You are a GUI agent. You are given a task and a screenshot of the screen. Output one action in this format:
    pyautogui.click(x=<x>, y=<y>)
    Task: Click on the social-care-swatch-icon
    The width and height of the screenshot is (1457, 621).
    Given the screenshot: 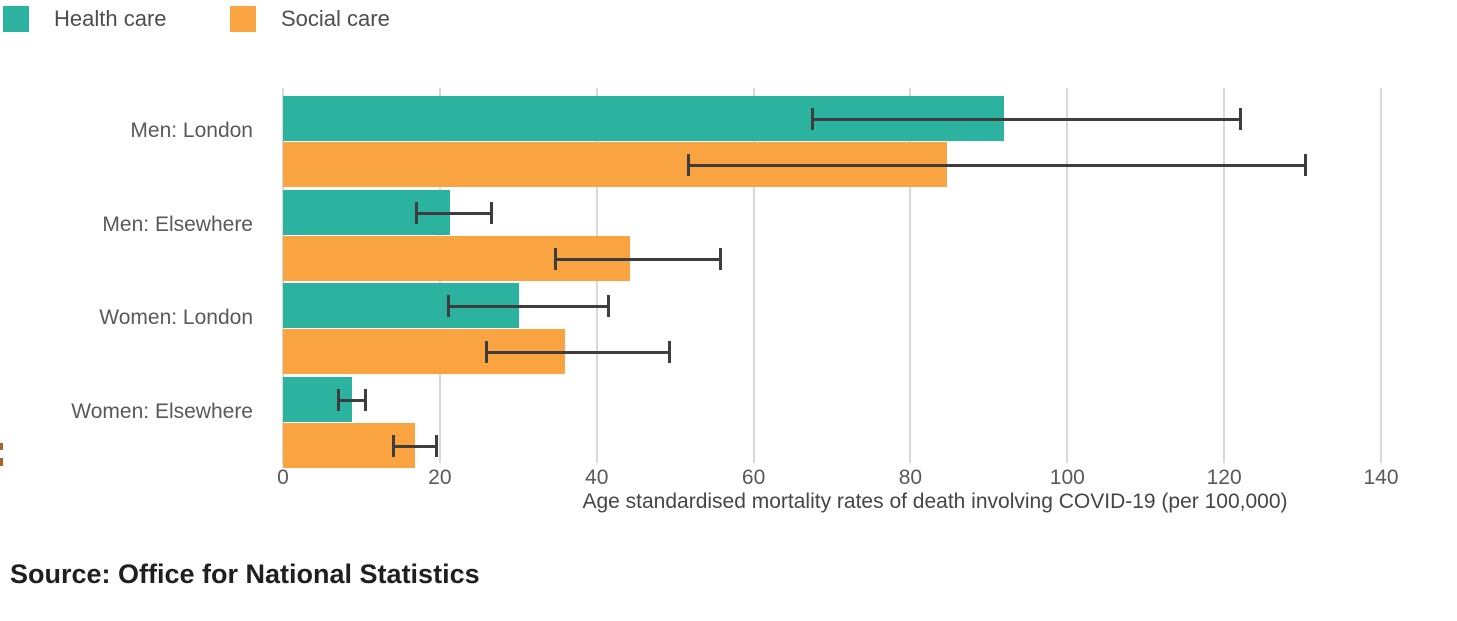 What is the action you would take?
    pyautogui.click(x=243, y=19)
    